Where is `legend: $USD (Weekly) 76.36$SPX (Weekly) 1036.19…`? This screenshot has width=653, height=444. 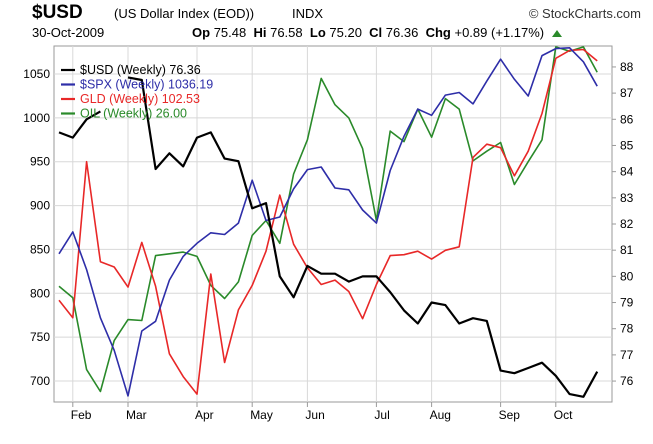 legend: $USD (Weekly) 76.36$SPX (Weekly) 1036.19… is located at coordinates (137, 92).